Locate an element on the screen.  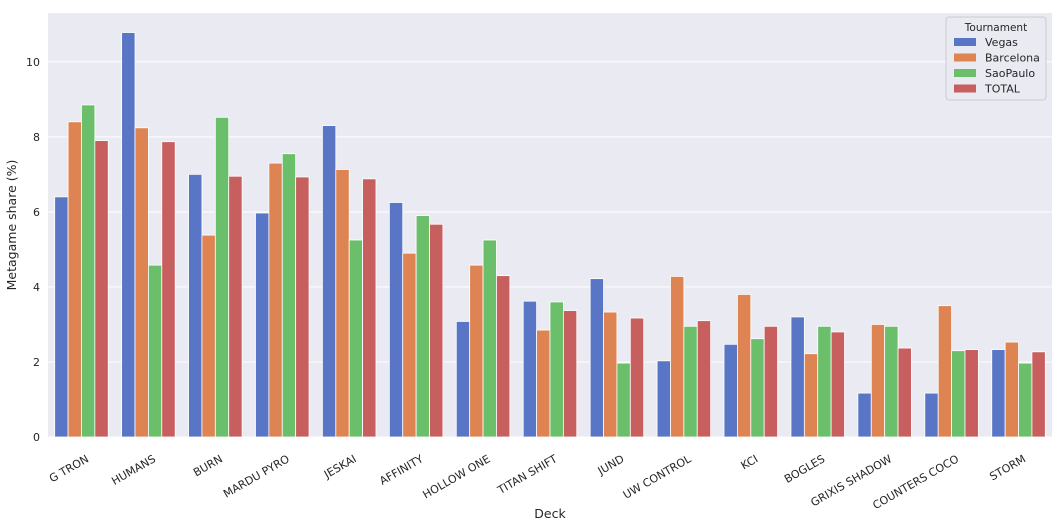
x-tick-label: BOGLES is located at coordinates (804, 469).